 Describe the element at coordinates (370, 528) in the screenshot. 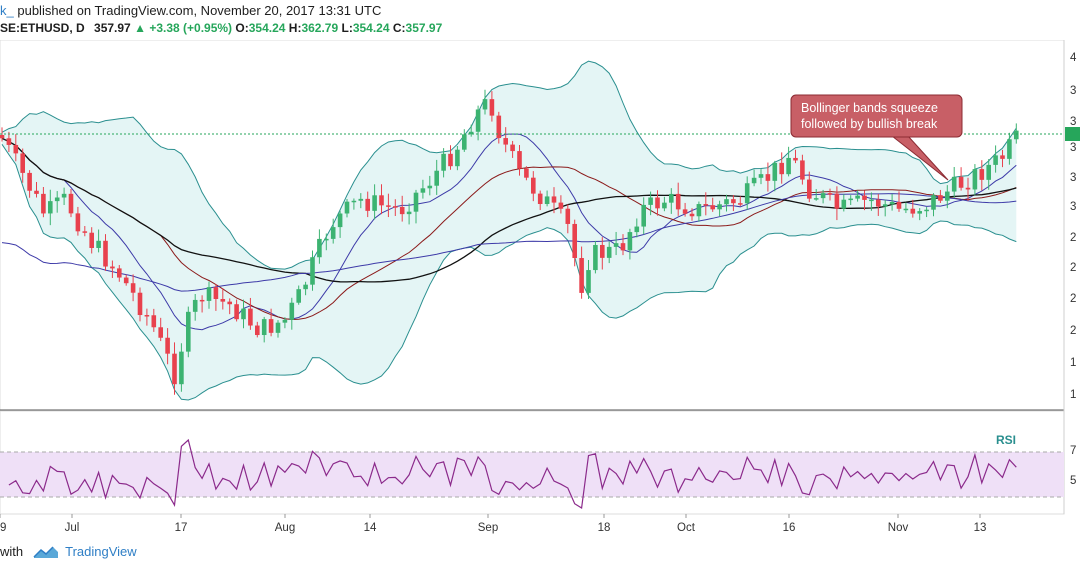

I see `x-tick-label: 14` at that location.